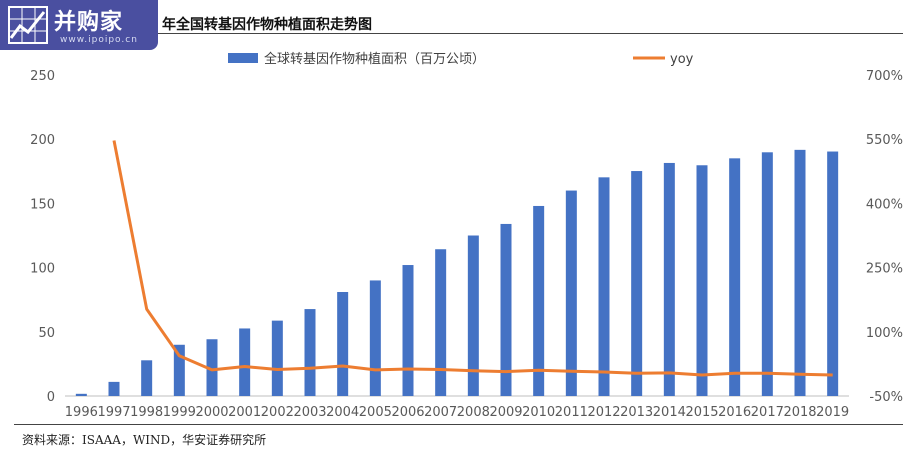 Image resolution: width=920 pixels, height=456 pixels. Describe the element at coordinates (505, 412) in the screenshot. I see `x-tick-label: 2009` at that location.